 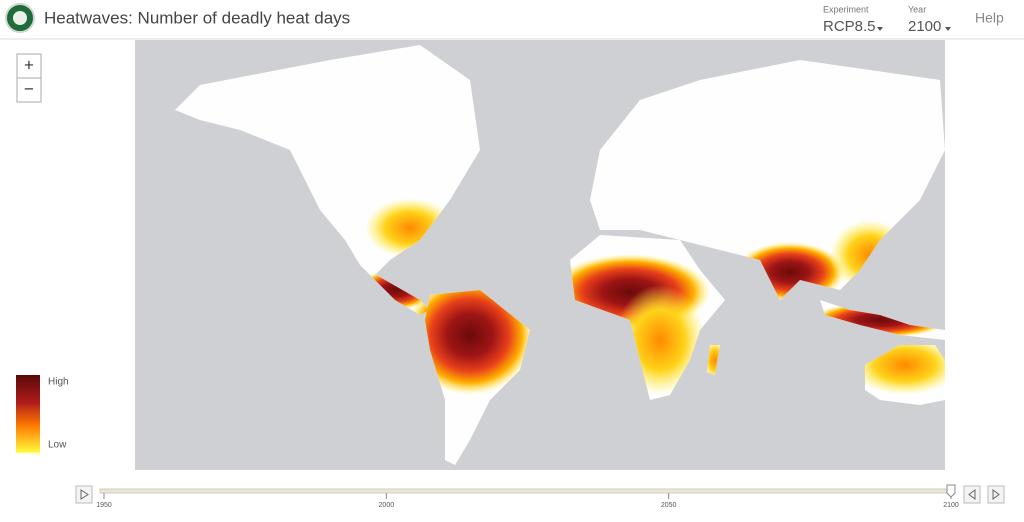 I want to click on logo-inner, so click(x=20, y=18).